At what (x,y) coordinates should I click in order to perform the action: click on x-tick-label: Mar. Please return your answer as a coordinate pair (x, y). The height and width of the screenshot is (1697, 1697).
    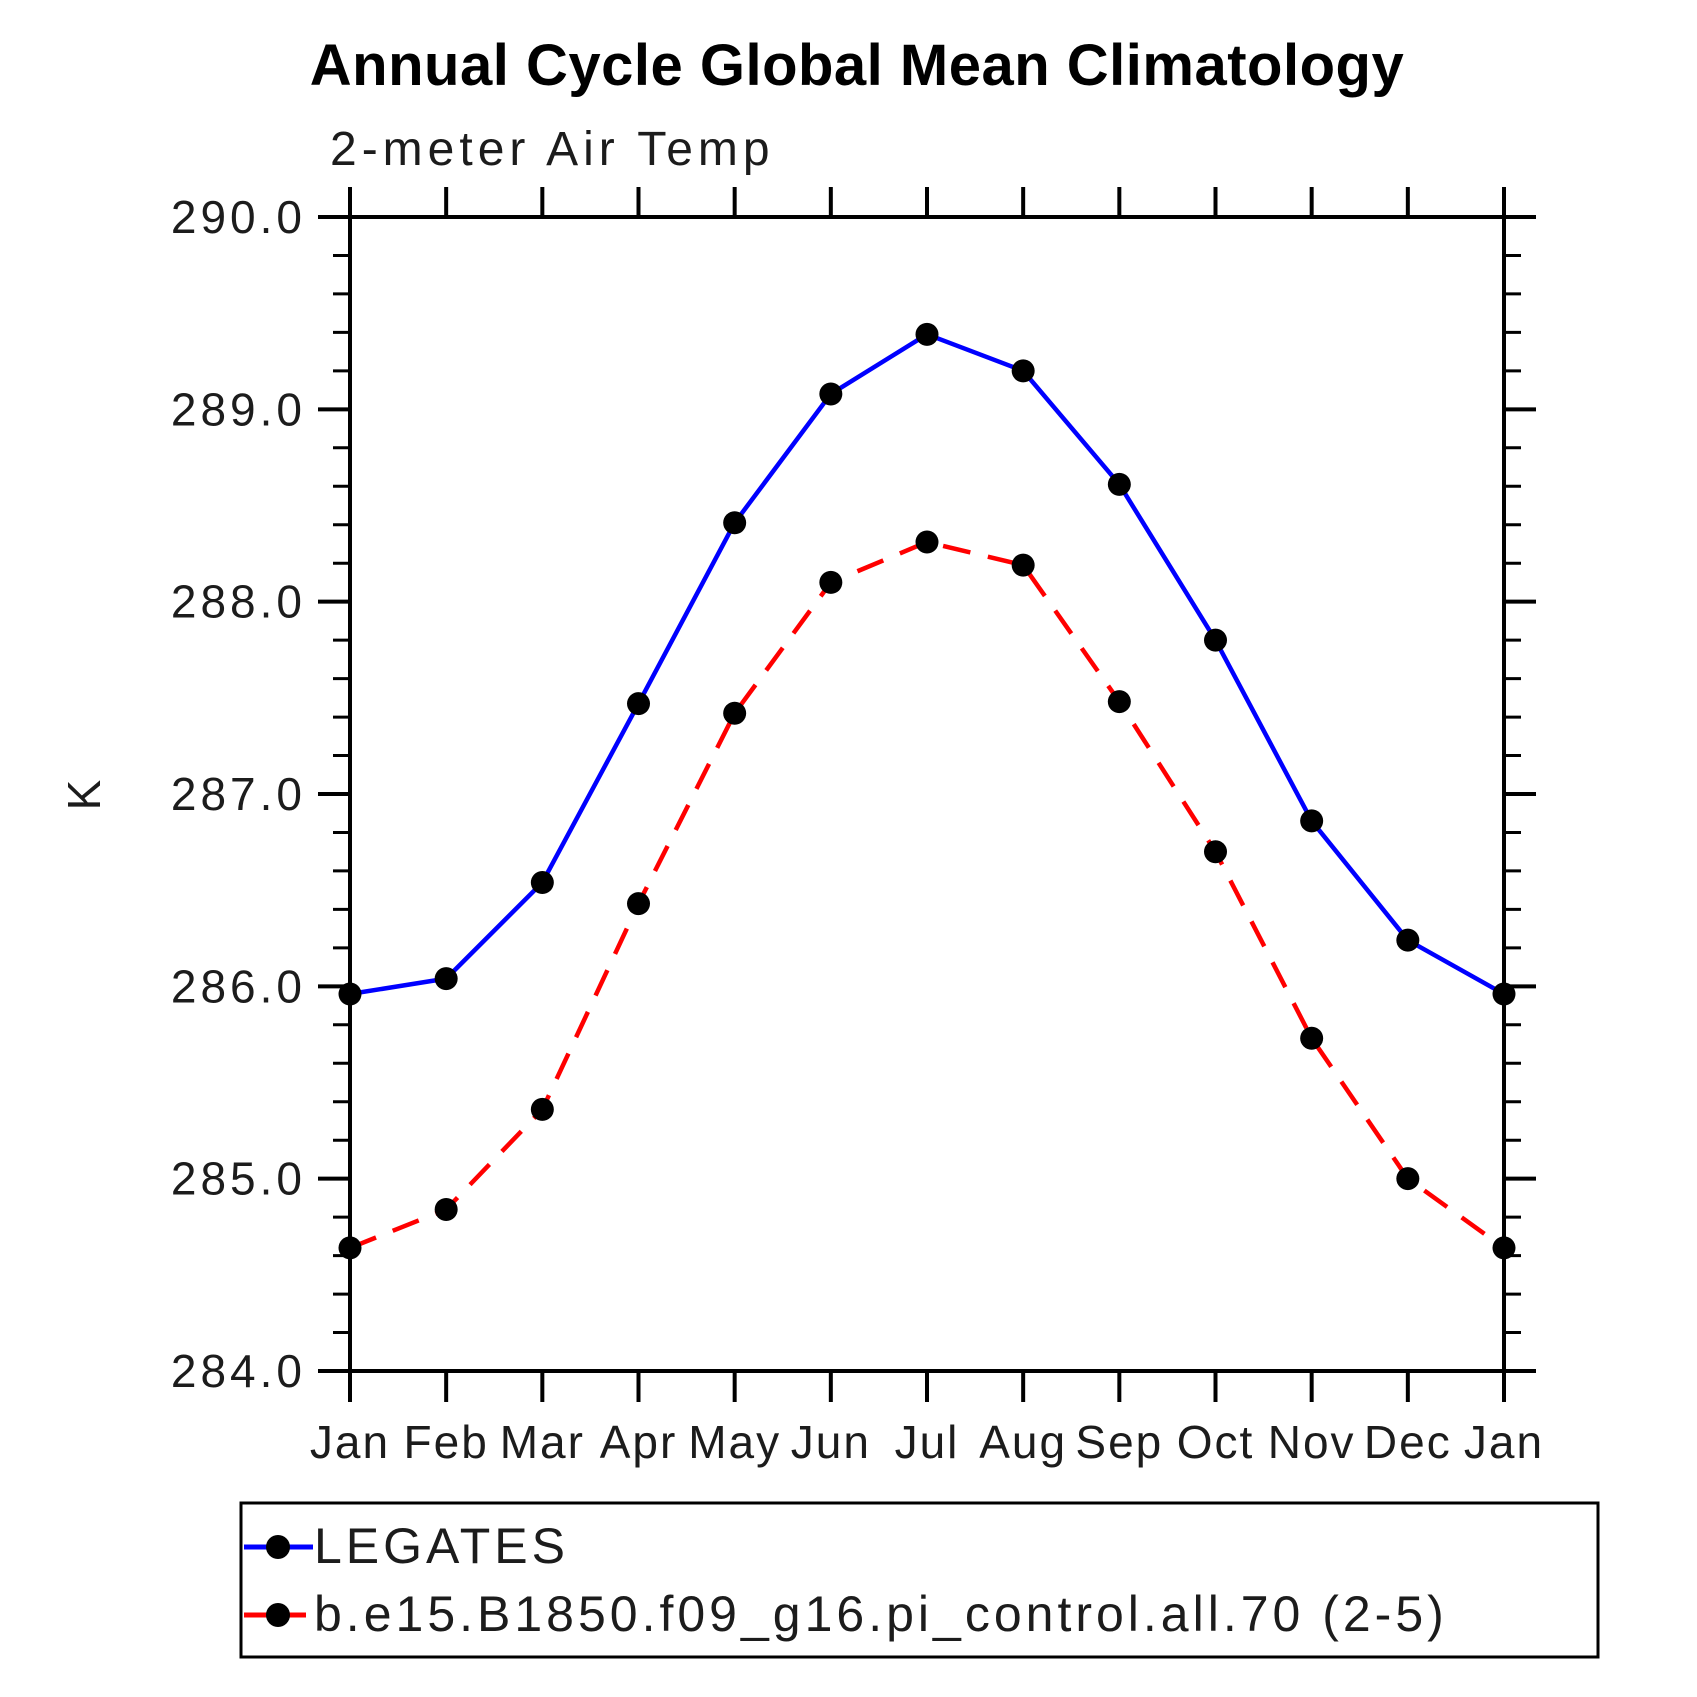
    Looking at the image, I should click on (542, 1442).